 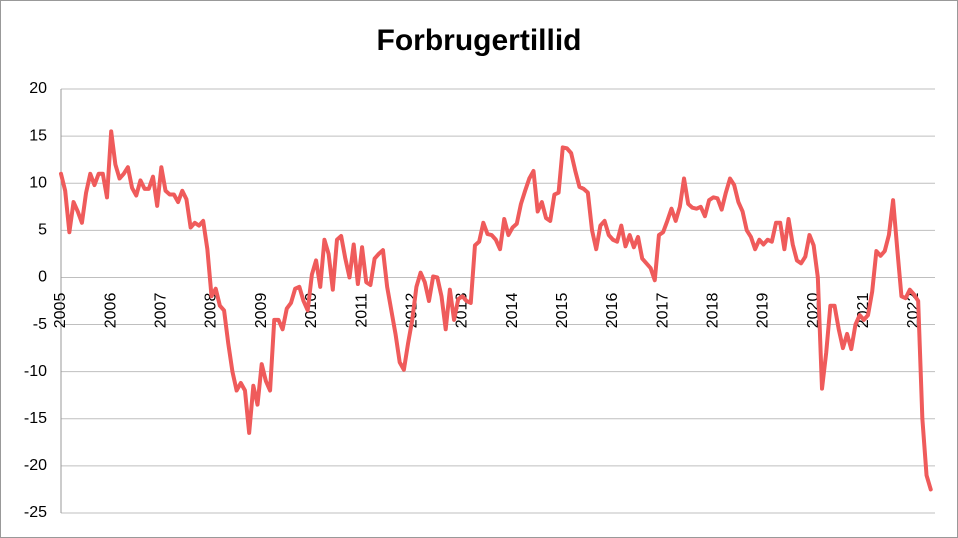 I want to click on y-tick-label: -15, so click(x=35, y=418).